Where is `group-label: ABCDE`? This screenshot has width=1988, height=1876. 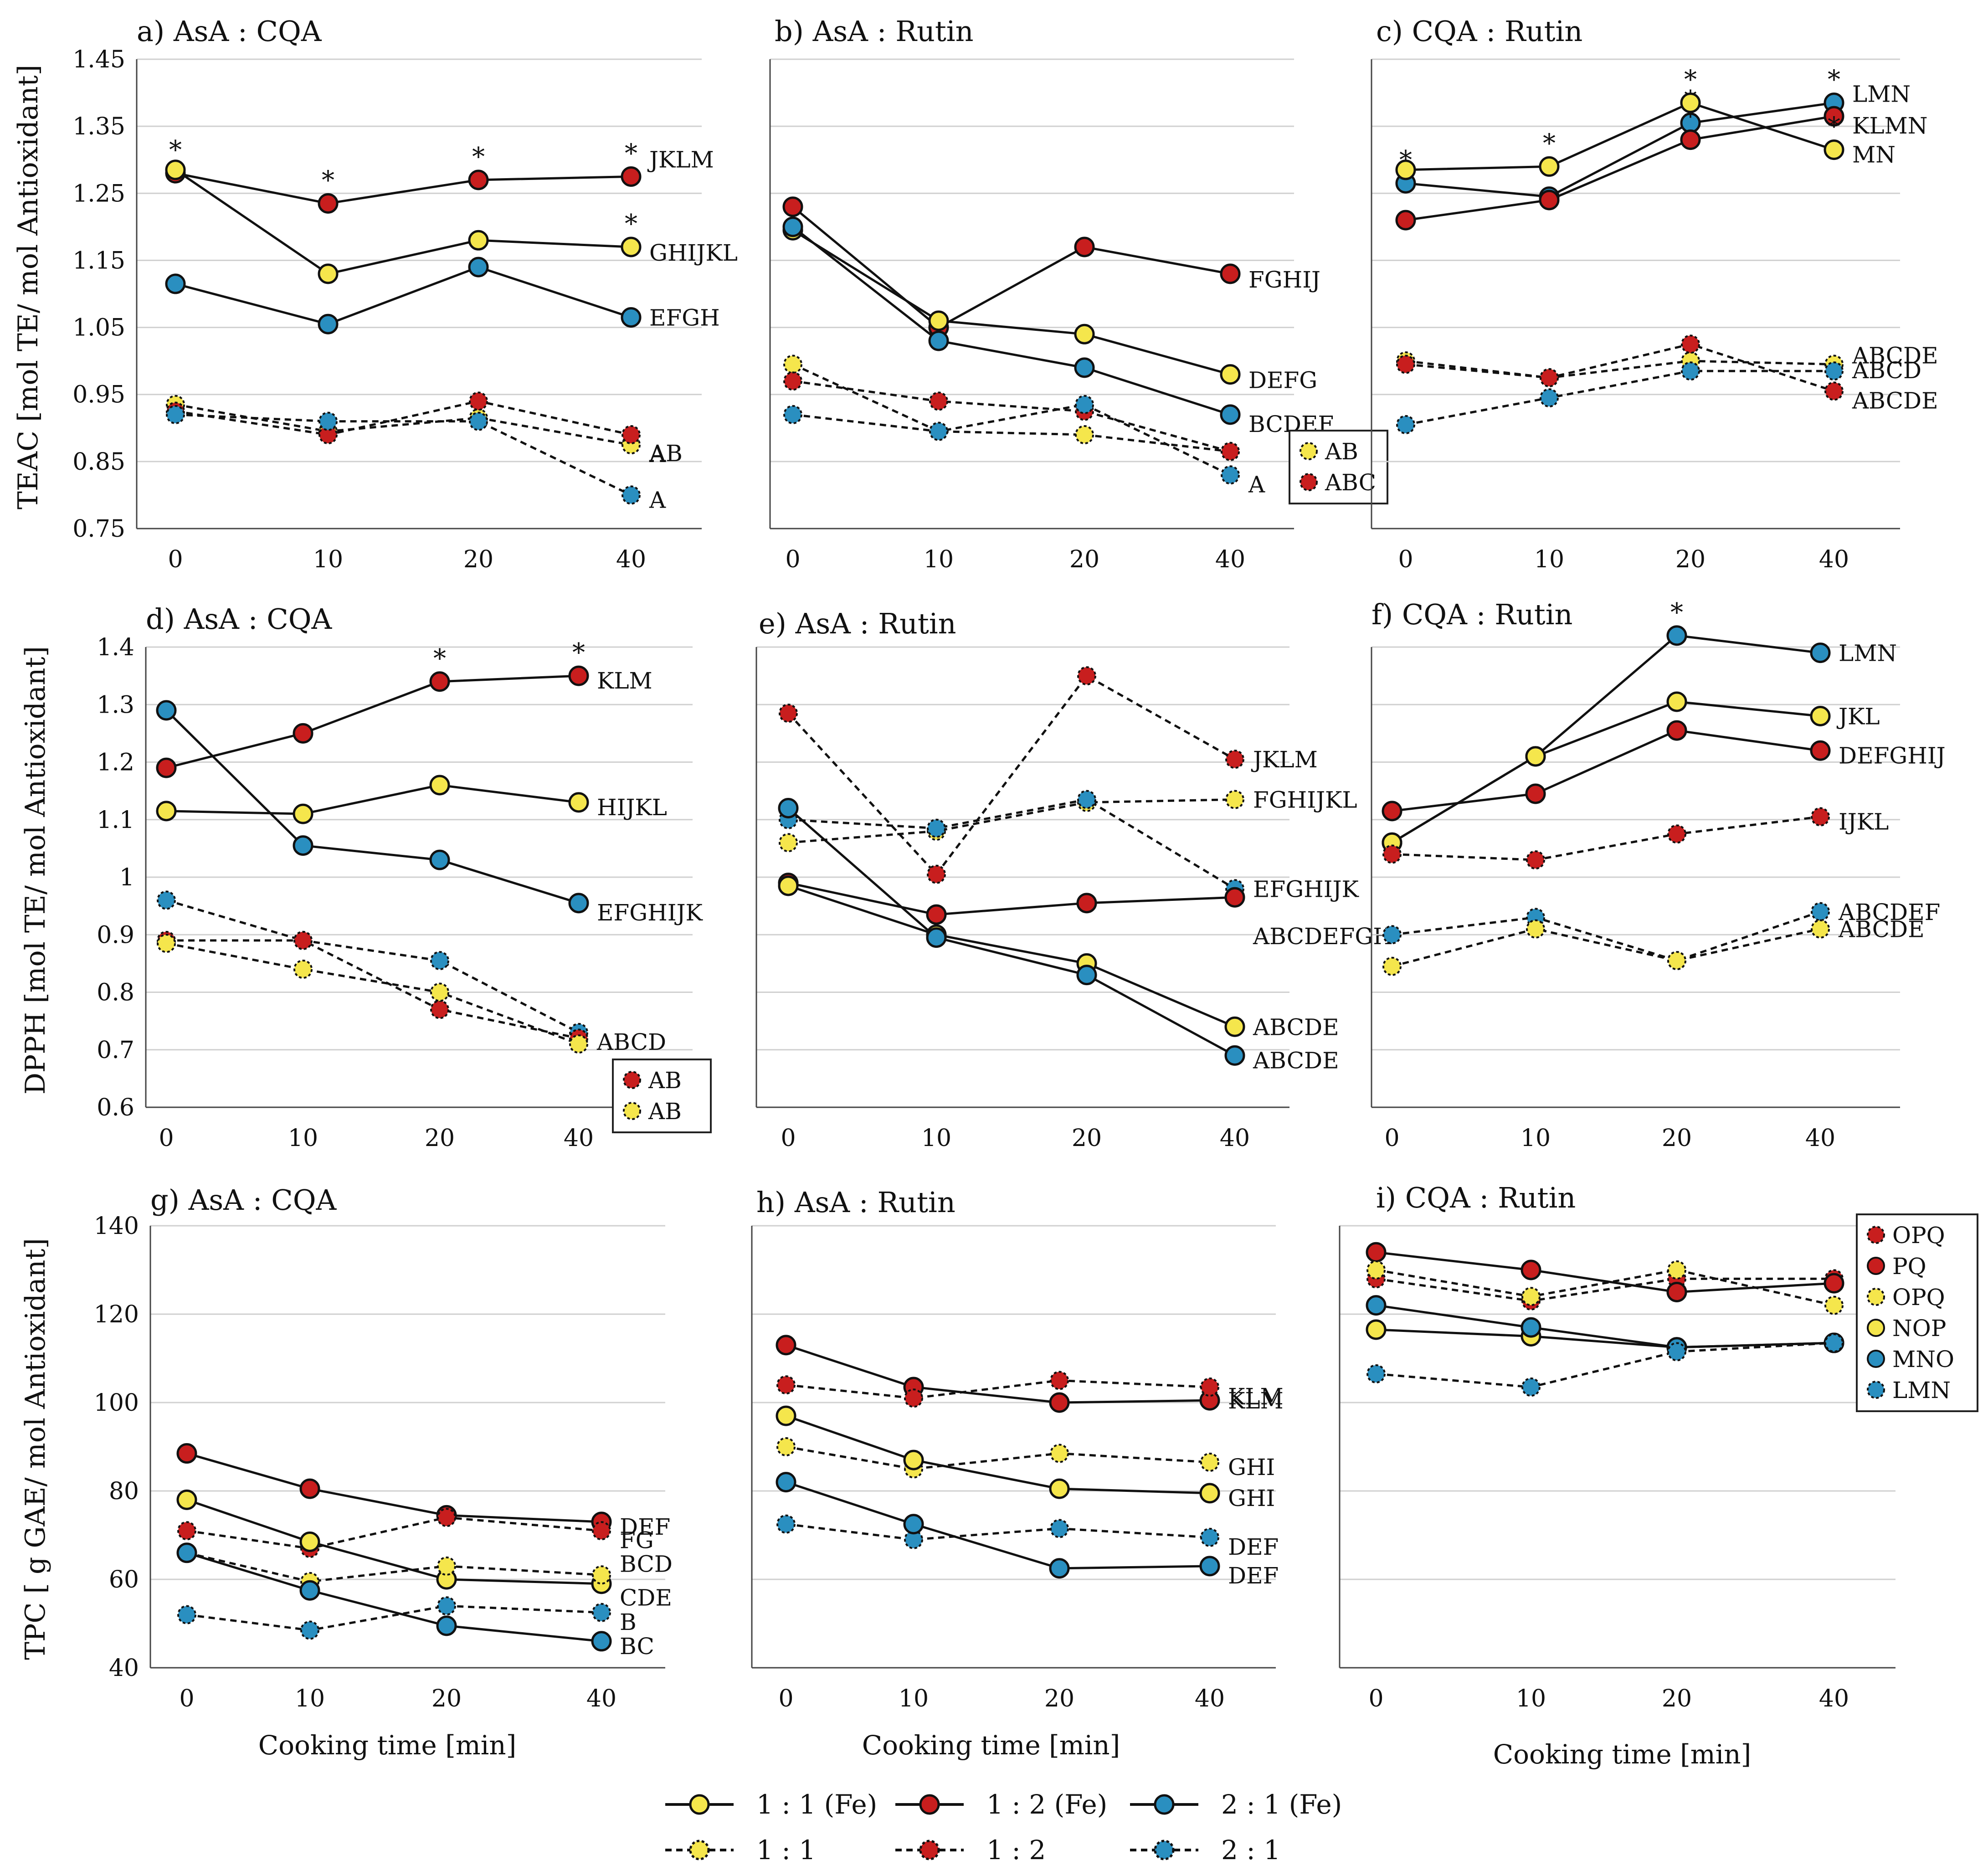
group-label: ABCDE is located at coordinates (1296, 1027).